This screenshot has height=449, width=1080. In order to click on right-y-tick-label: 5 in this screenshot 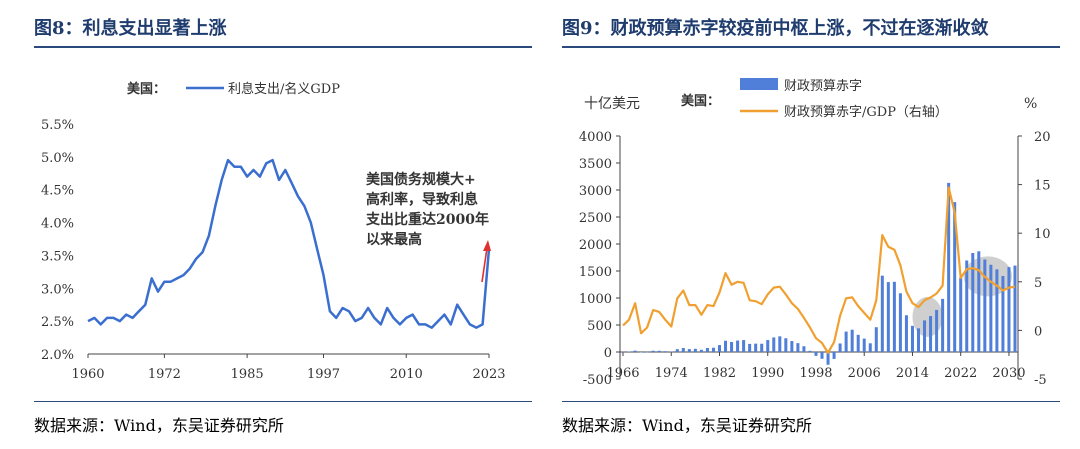, I will do `click(1038, 283)`.